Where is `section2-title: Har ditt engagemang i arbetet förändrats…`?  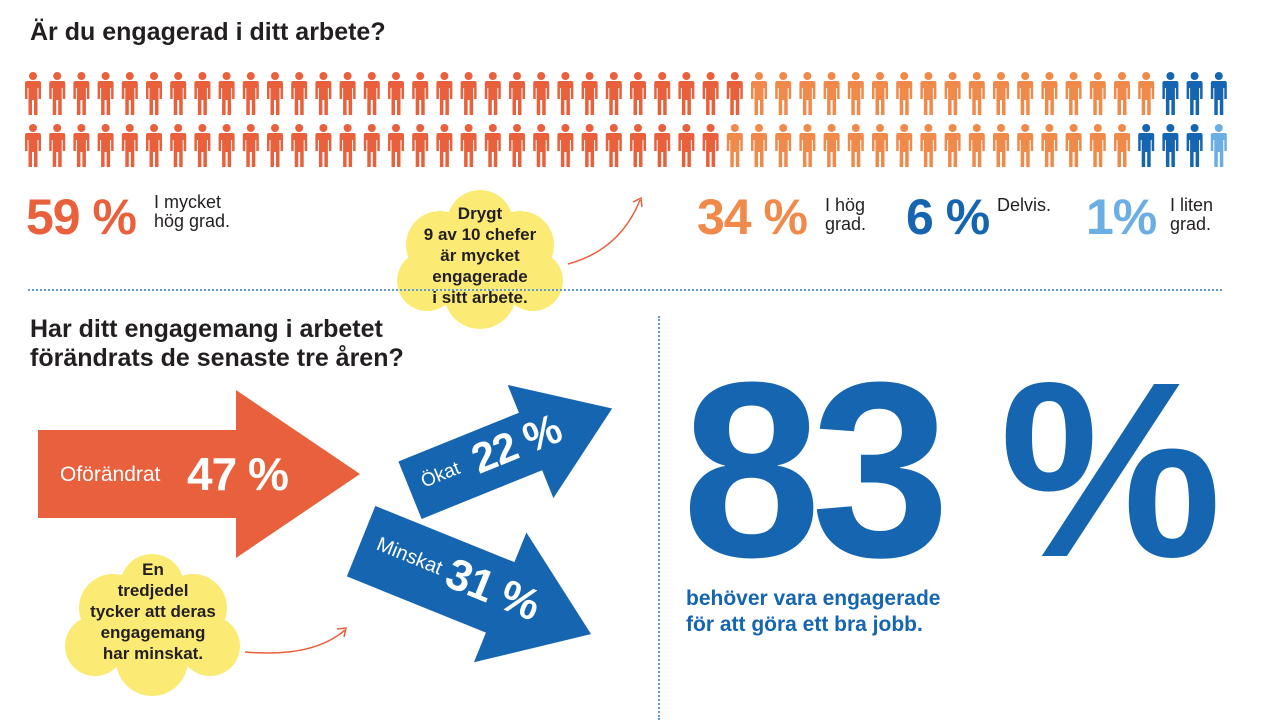
section2-title: Har ditt engagemang i arbetet förändrats… is located at coordinates (217, 343).